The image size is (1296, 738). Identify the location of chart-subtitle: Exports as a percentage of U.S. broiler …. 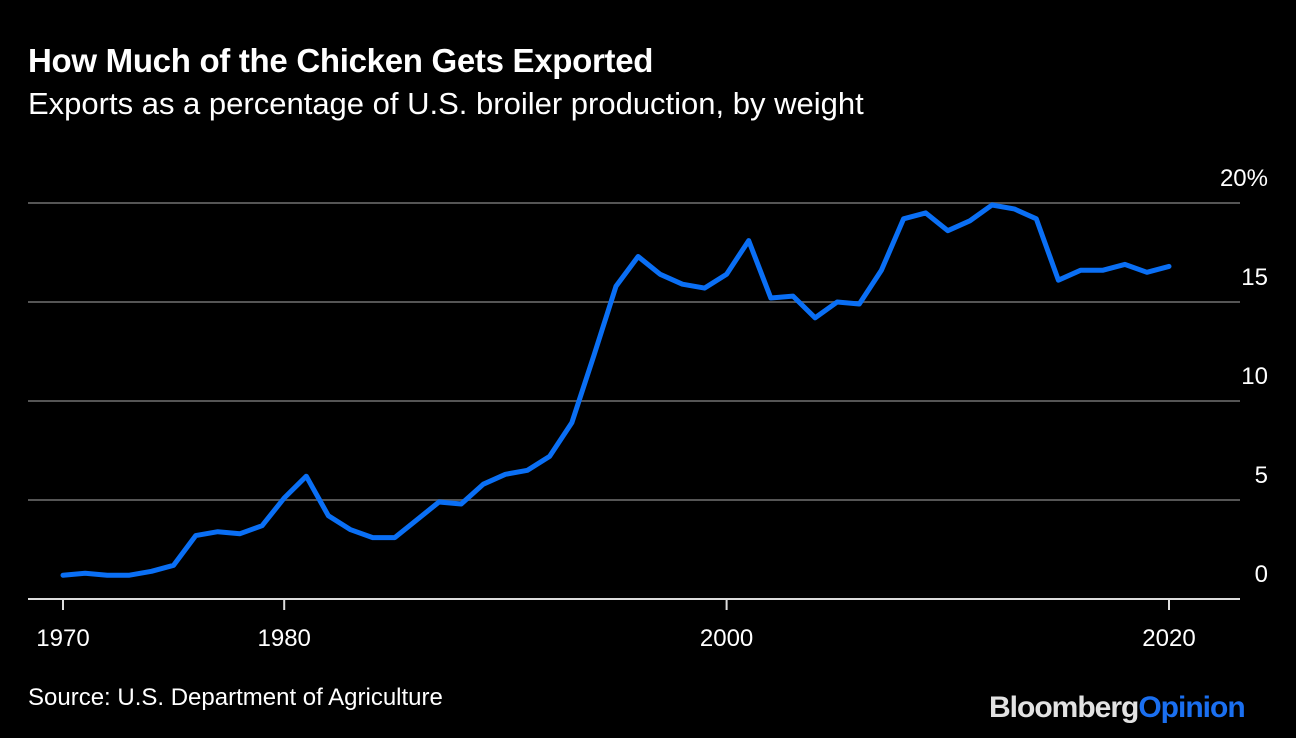
(446, 103).